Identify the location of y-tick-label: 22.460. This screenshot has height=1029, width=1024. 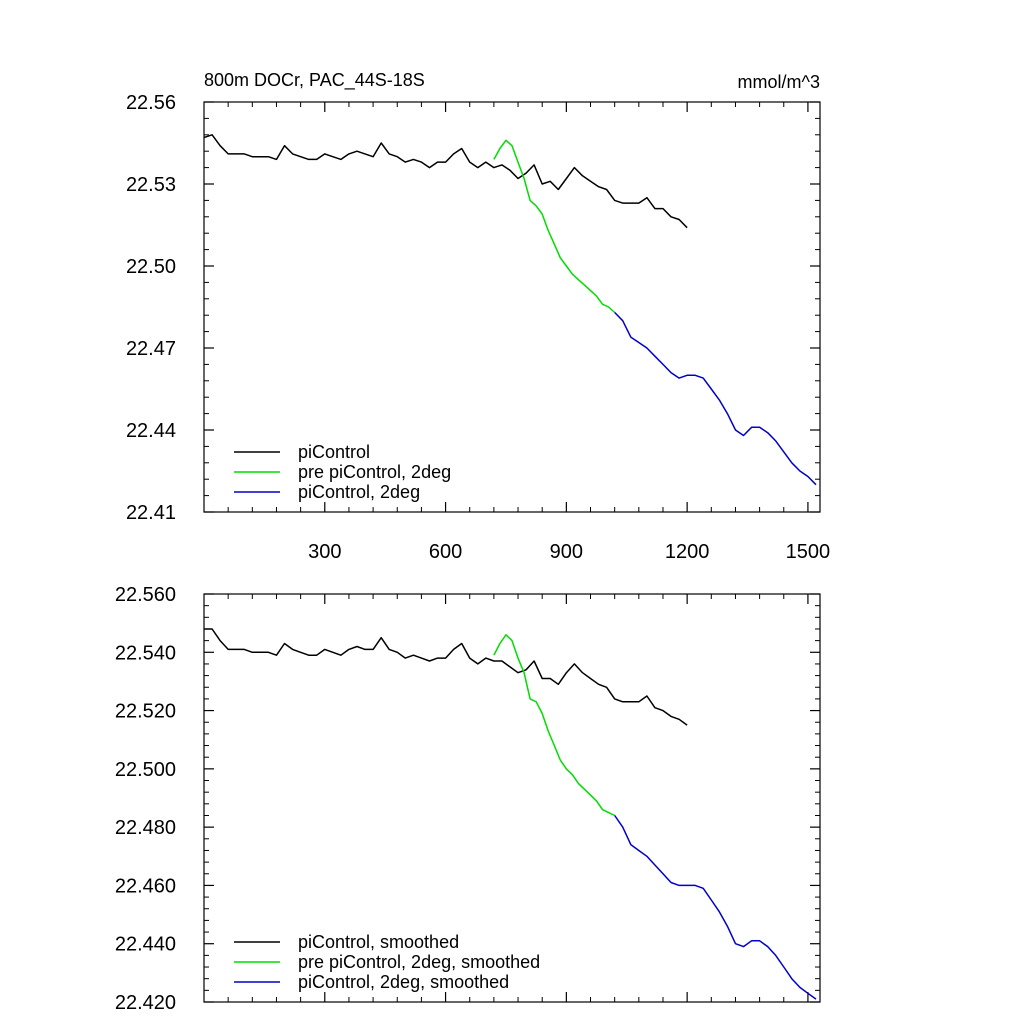
(145, 886).